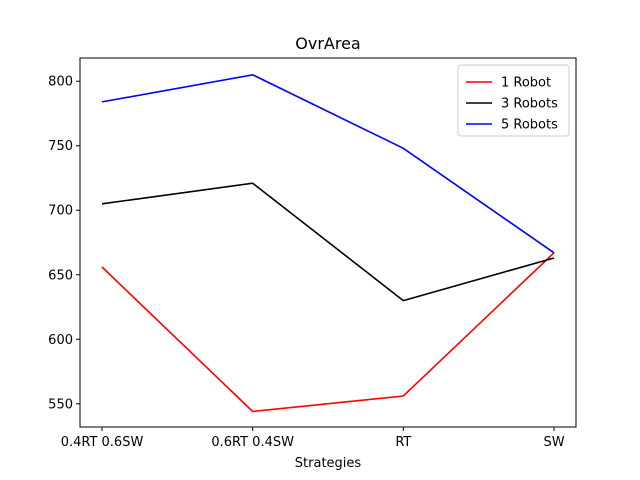 Image resolution: width=640 pixels, height=480 pixels. What do you see at coordinates (64, 243) in the screenshot?
I see `y-axis-ticks: 550 600 650 700 750 800` at bounding box center [64, 243].